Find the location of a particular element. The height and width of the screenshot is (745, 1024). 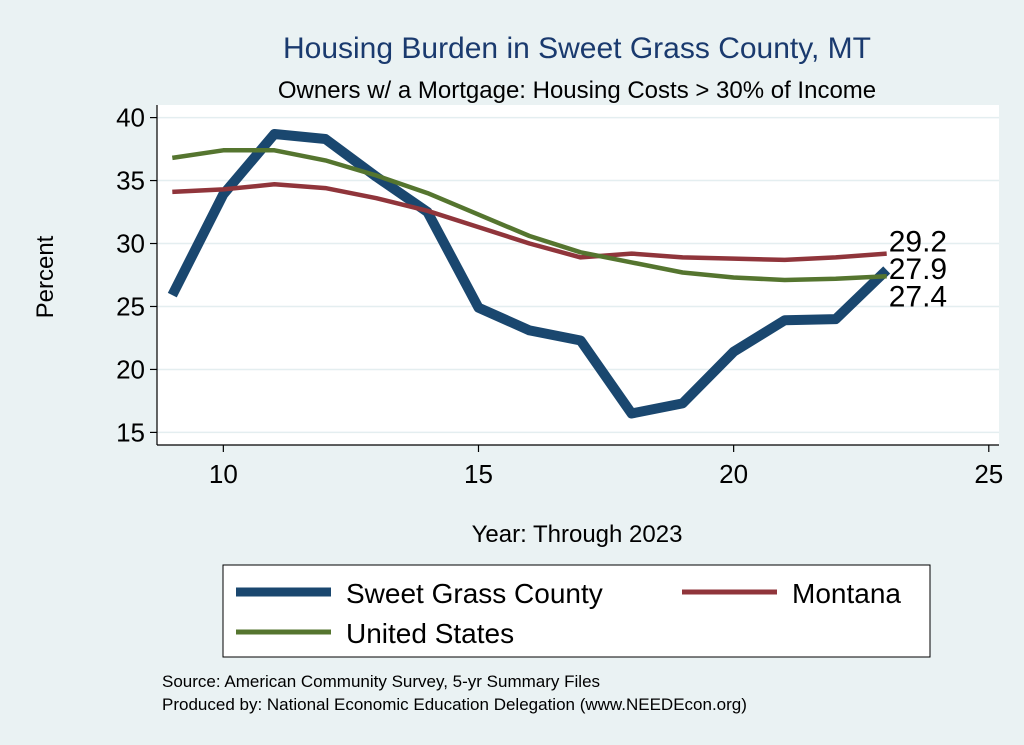

y-tick-label: 15 is located at coordinates (130, 432).